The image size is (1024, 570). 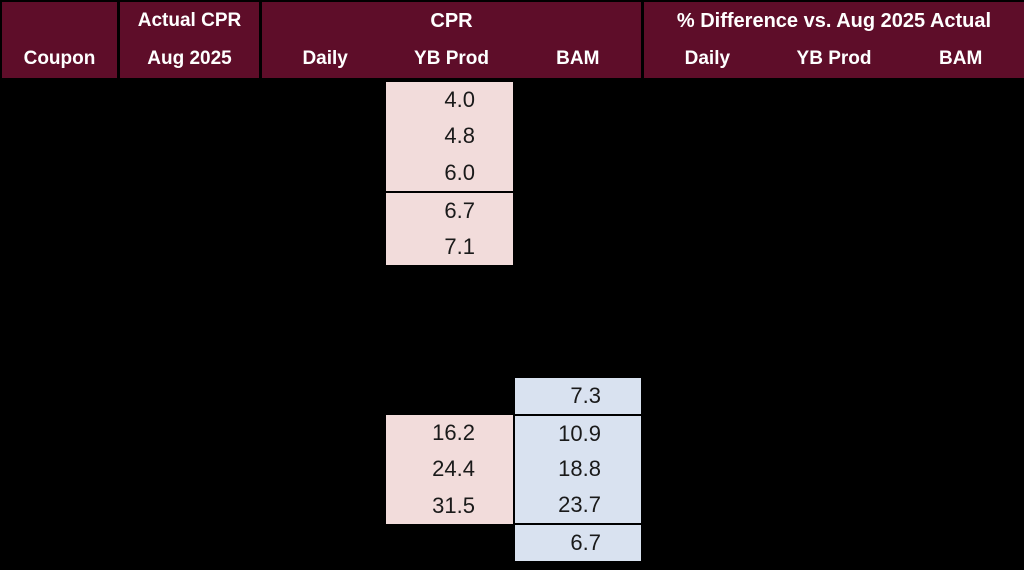 I want to click on table-cell: 24.4, so click(x=453, y=469).